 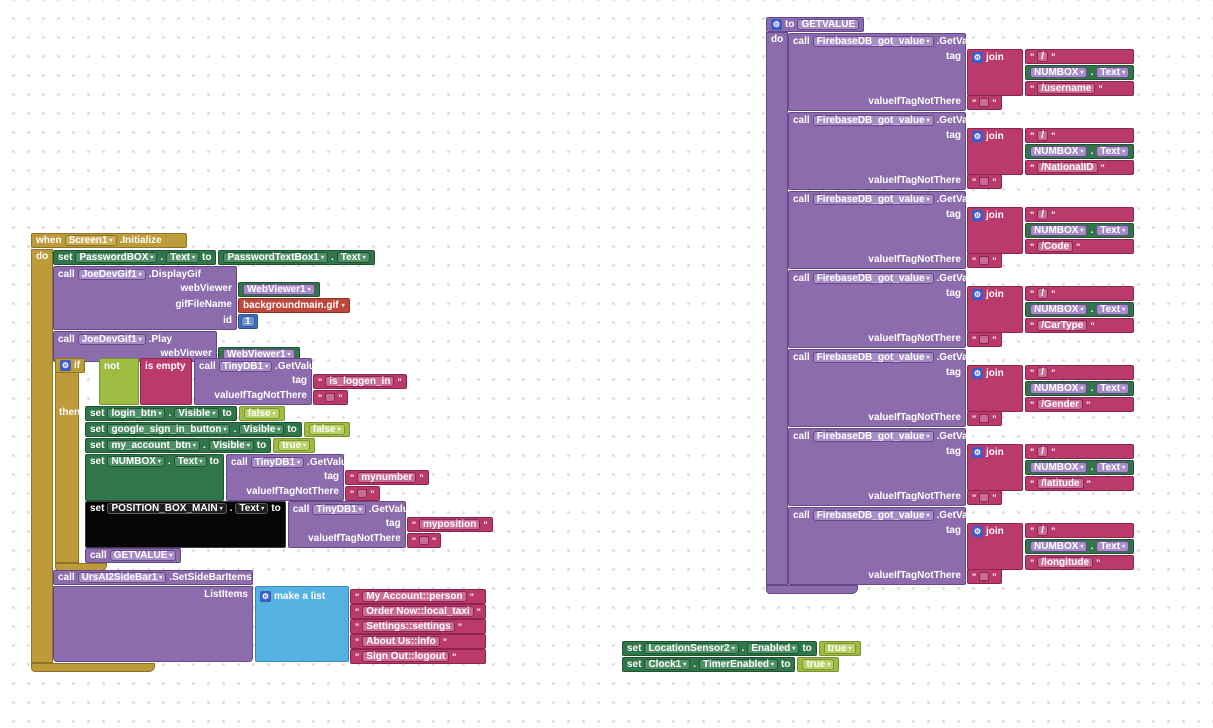 I want to click on path-text-block: "/latitude ", so click(x=1080, y=483).